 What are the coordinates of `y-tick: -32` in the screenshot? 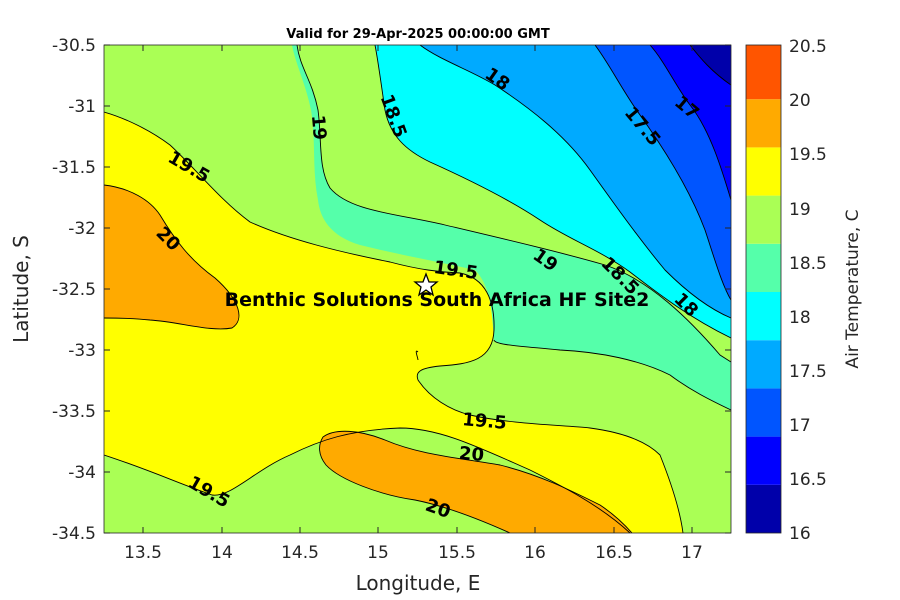 It's located at (399, 229).